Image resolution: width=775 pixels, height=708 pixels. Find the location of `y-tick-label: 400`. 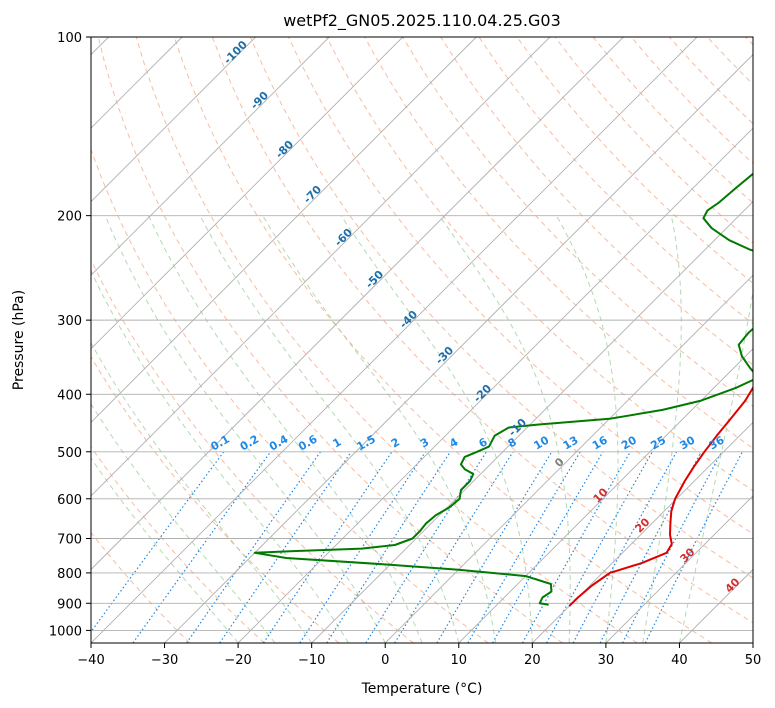

y-tick-label: 400 is located at coordinates (69, 395).